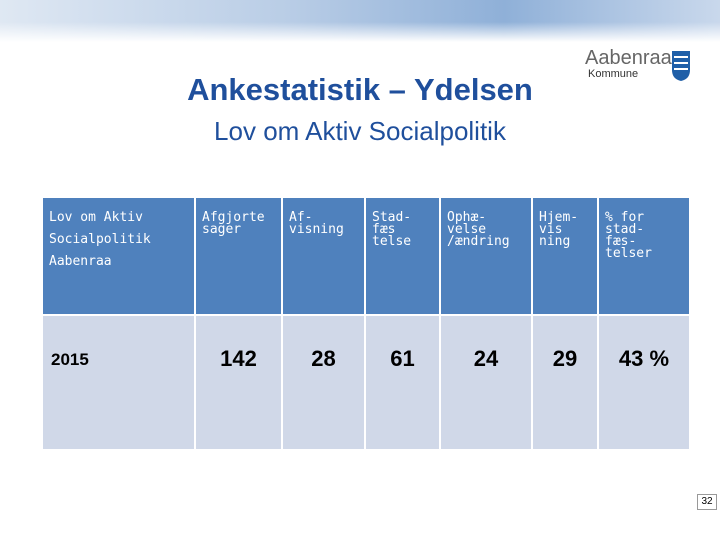 This screenshot has width=720, height=540. What do you see at coordinates (555, 241) in the screenshot?
I see `header-text: ning` at bounding box center [555, 241].